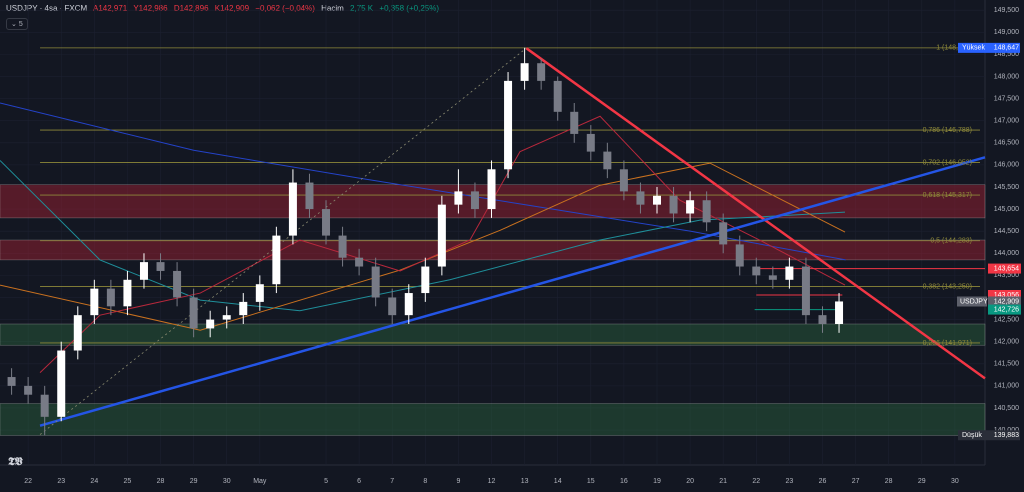  I want to click on y-tick-label: 147,500, so click(1006, 98).